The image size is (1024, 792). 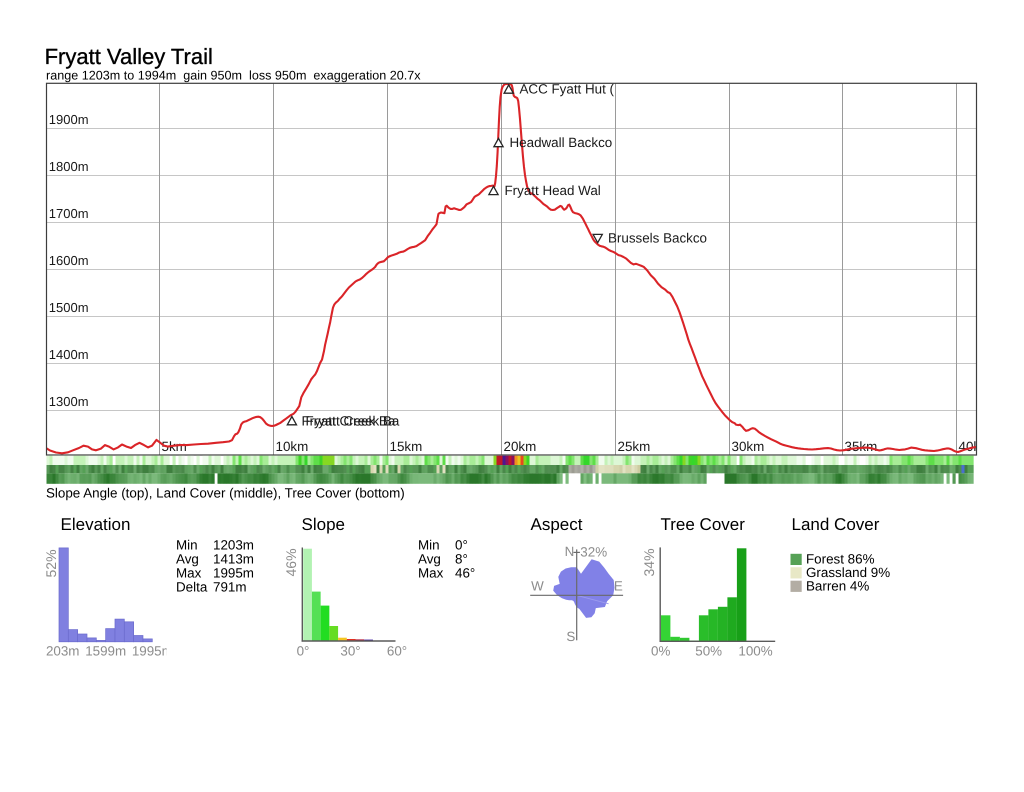 I want to click on svg-text: Aspect, so click(x=557, y=524).